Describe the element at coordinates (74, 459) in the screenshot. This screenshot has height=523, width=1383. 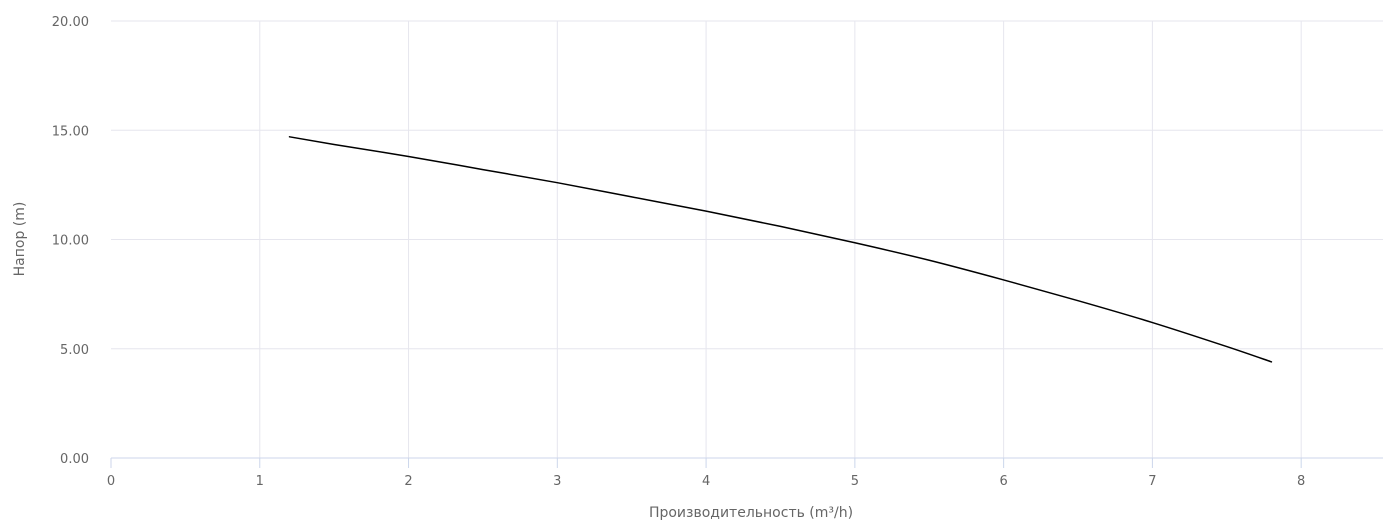
I see `y-tick-label: 0.00` at that location.